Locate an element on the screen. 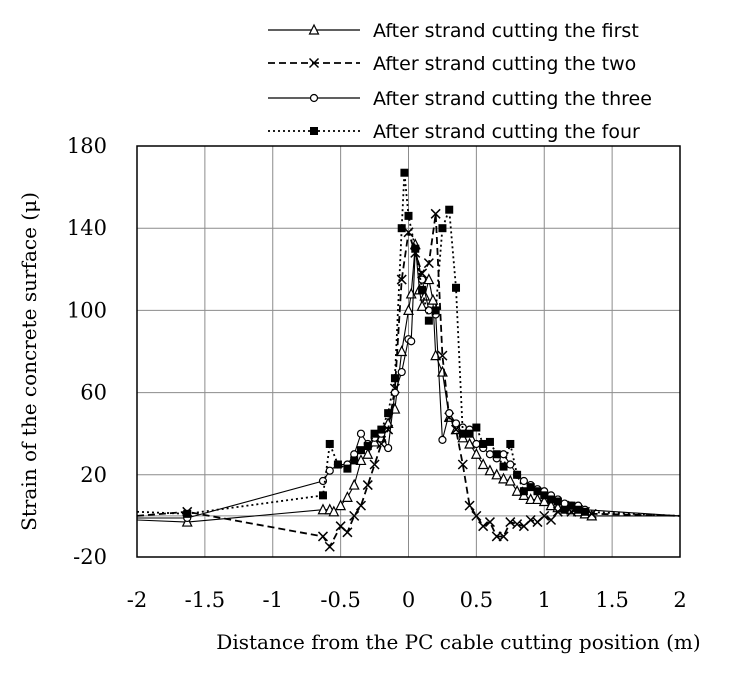  legend-label-1: After strand cutting the first is located at coordinates (506, 31).